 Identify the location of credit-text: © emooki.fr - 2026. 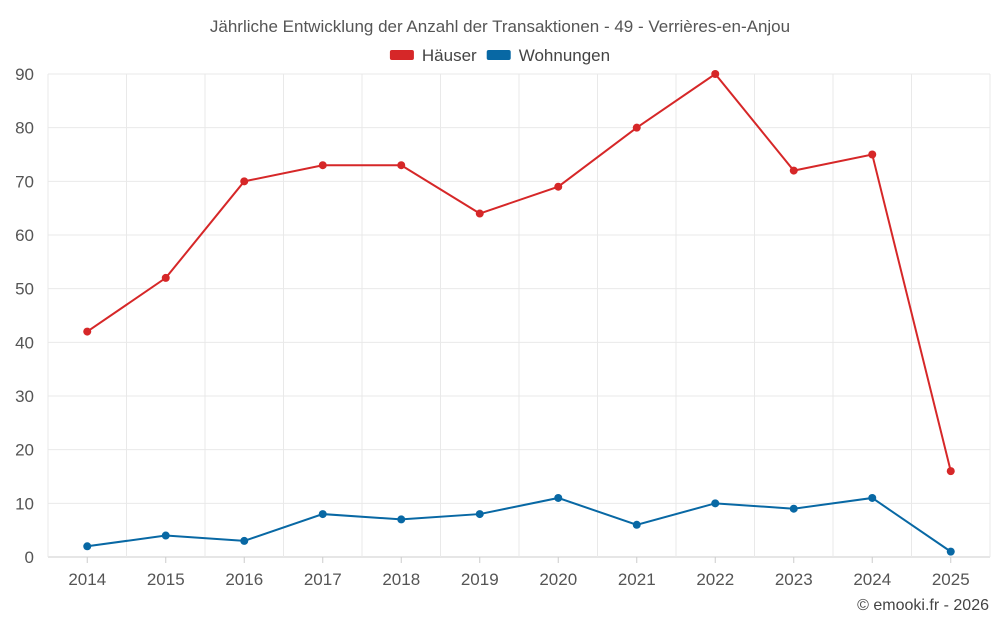
(923, 605).